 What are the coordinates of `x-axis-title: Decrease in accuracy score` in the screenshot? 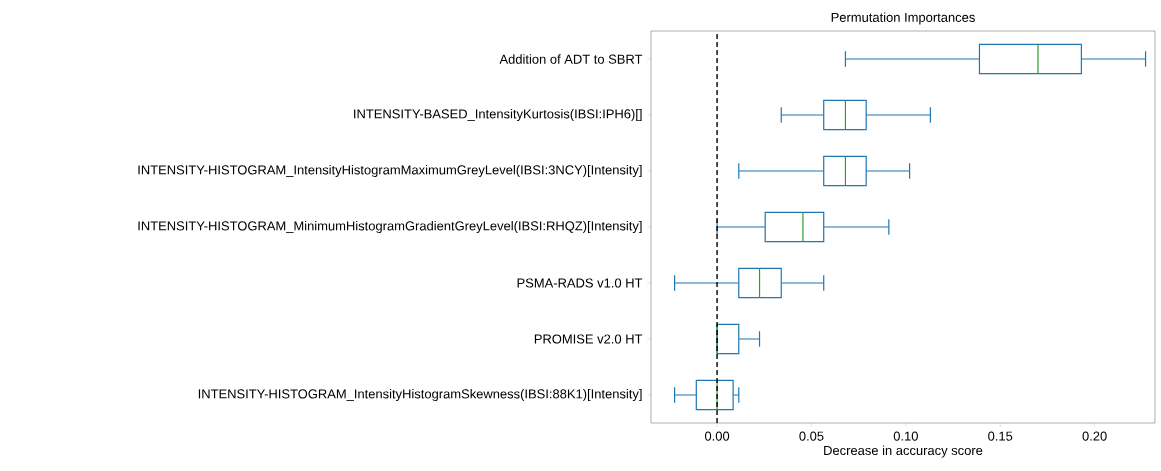 It's located at (903, 451).